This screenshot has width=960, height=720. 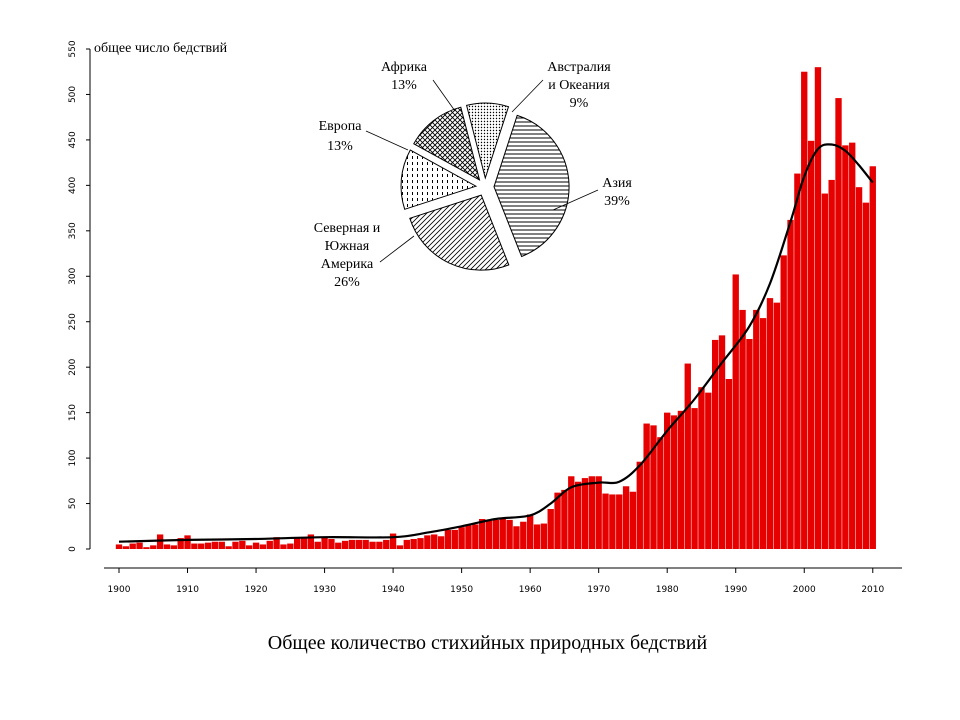 I want to click on pie-slice-australia, so click(x=487, y=141).